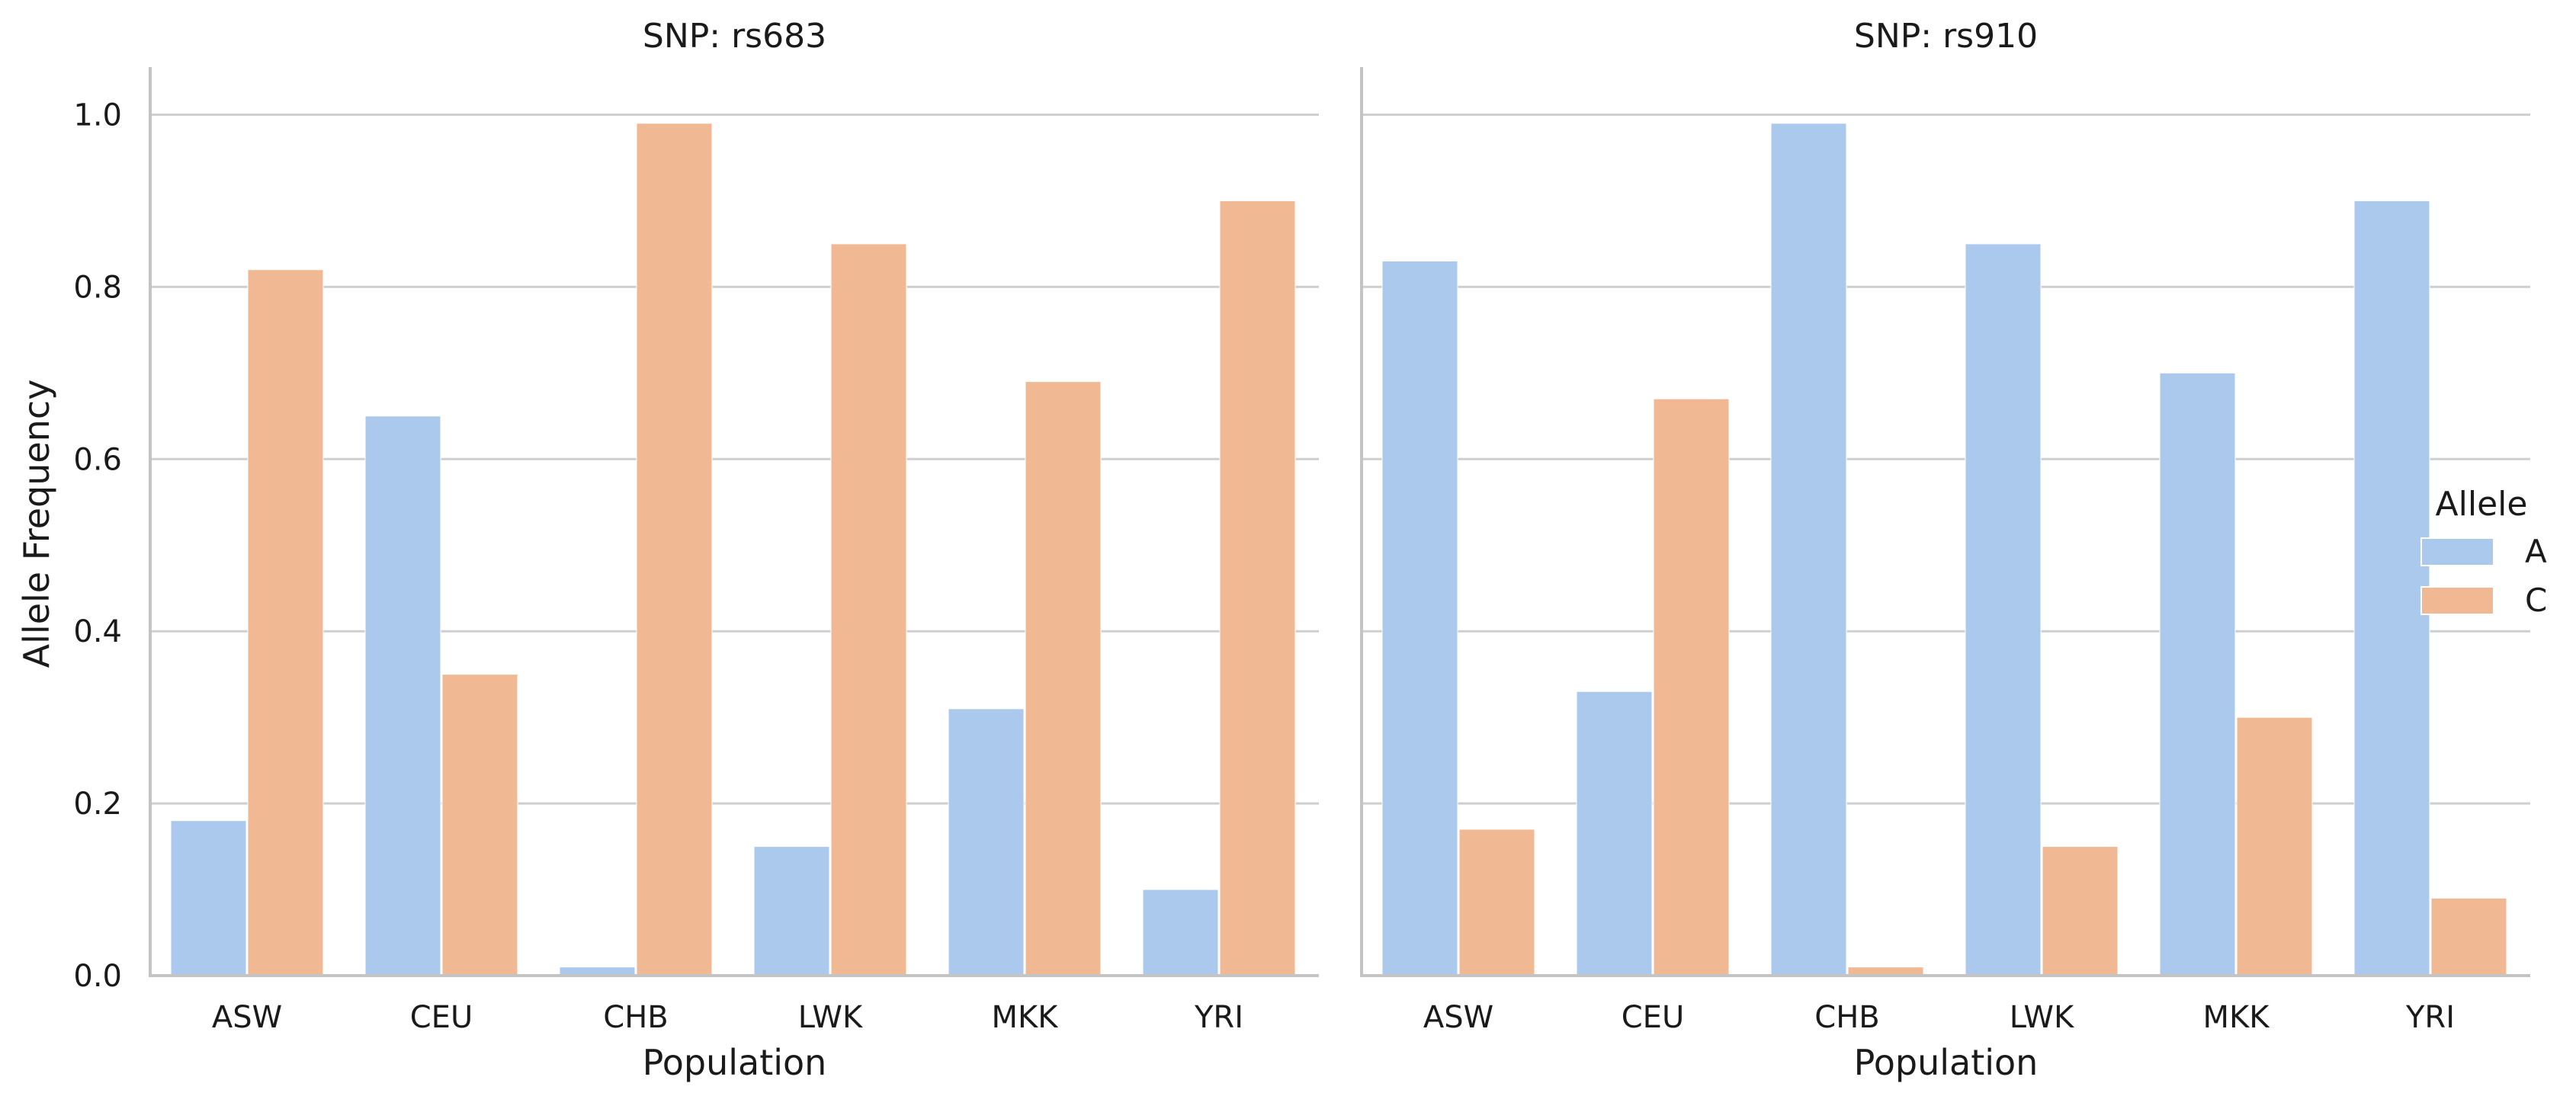 This screenshot has height=1109, width=2576. Describe the element at coordinates (2536, 551) in the screenshot. I see `legend-label-A: A` at that location.